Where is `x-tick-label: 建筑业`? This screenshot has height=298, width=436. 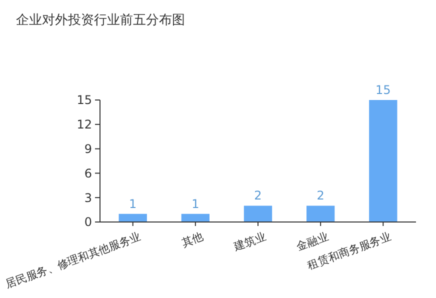
x-tick-label: 建筑业 is located at coordinates (249, 242).